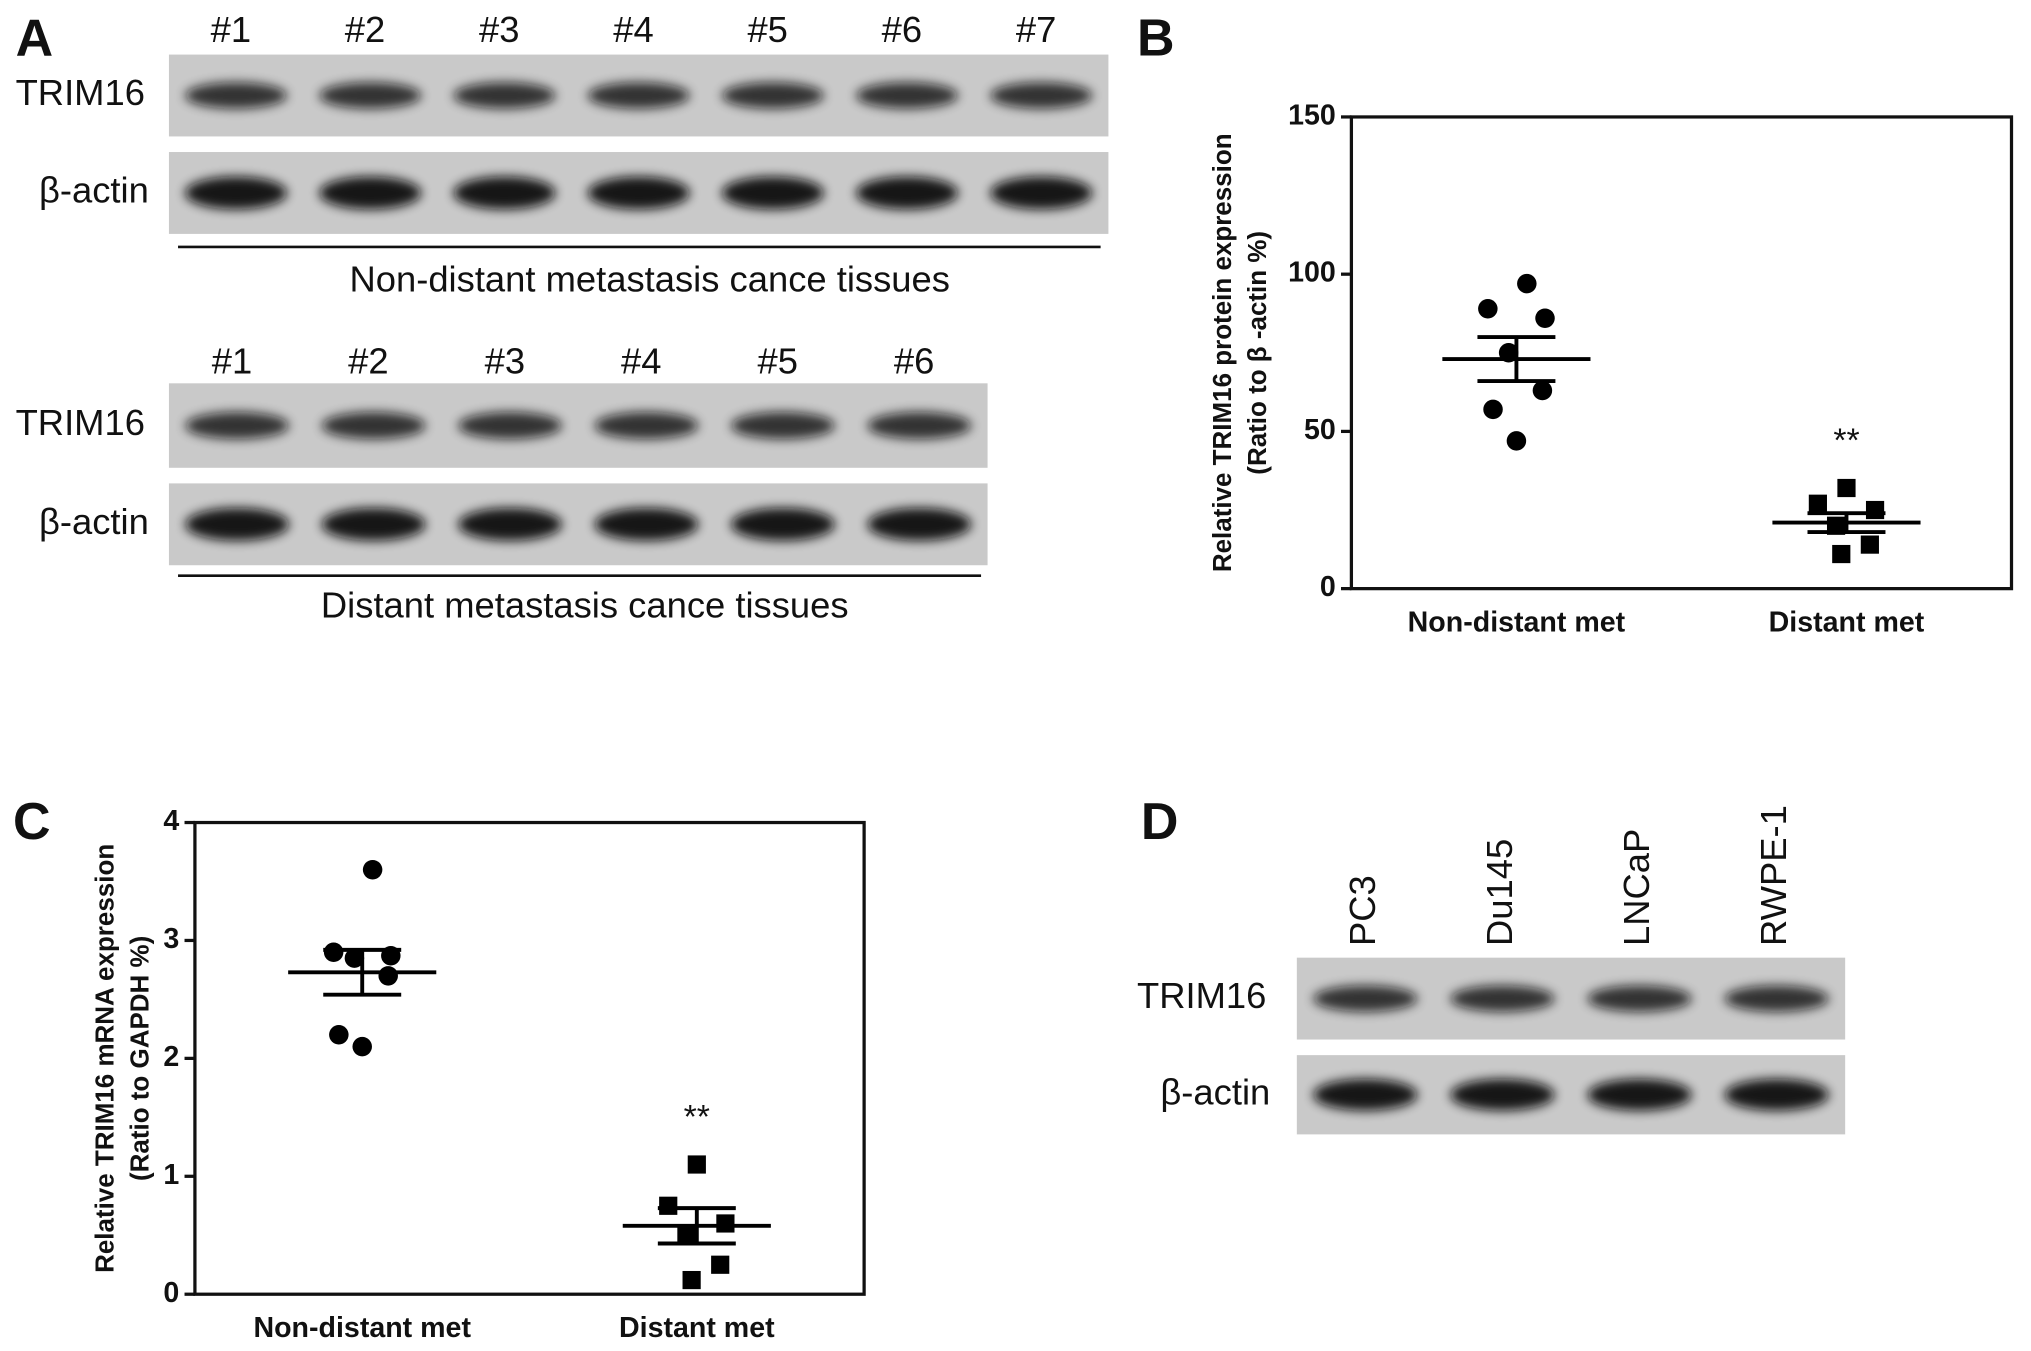 The width and height of the screenshot is (2031, 1351). I want to click on y-axis-label: (Ratio to β -actin %), so click(1257, 353).